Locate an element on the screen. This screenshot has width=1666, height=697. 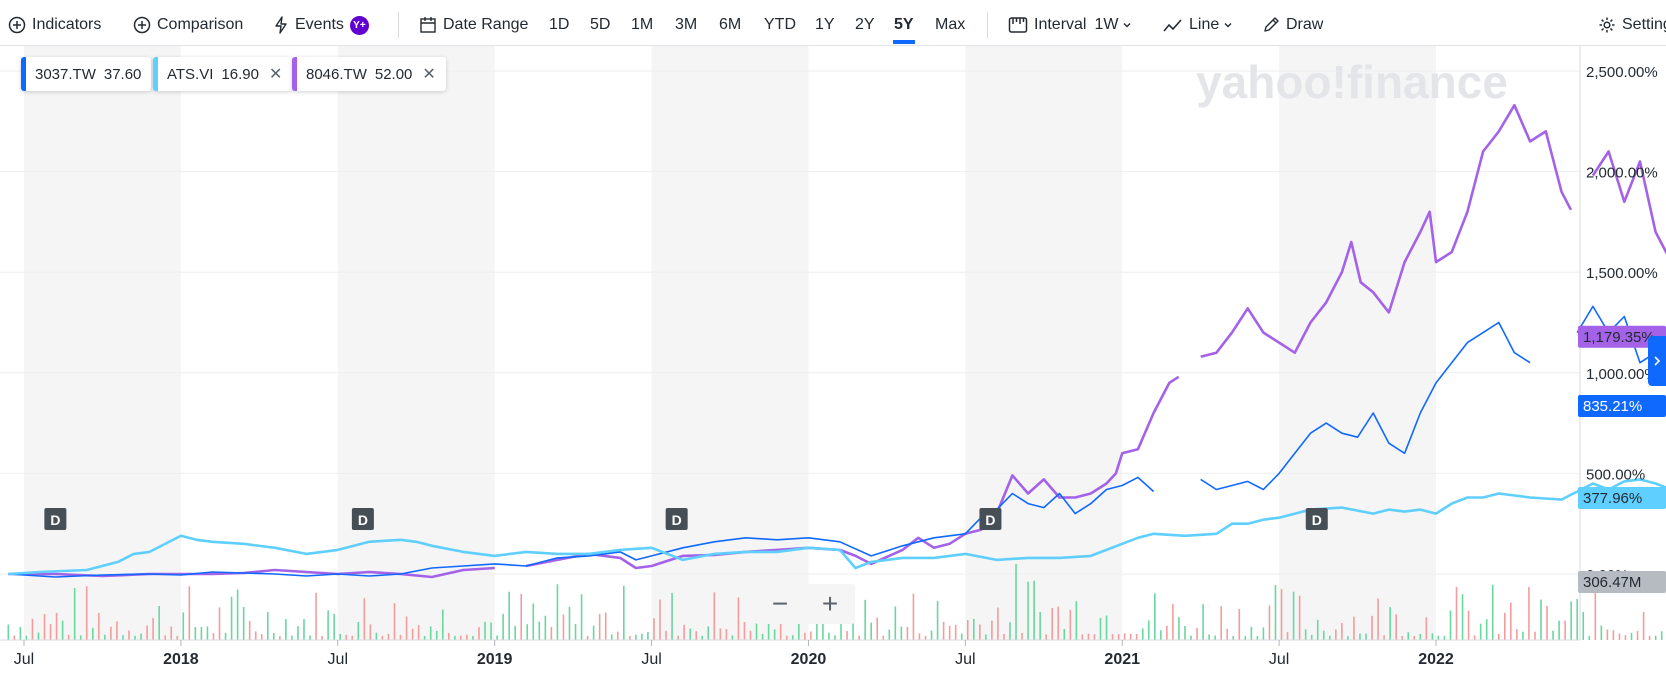
legend-chip-atsvi: ATS.VI 16.90 ✕ is located at coordinates (223, 74).